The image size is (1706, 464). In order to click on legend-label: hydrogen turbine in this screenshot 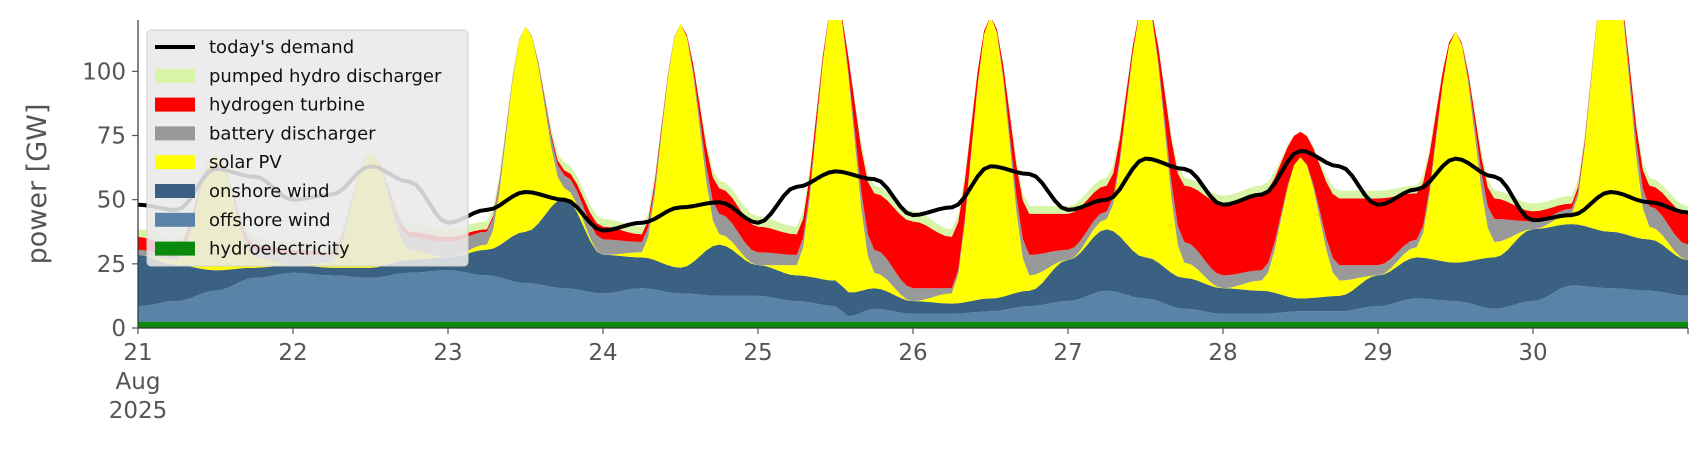, I will do `click(287, 105)`.